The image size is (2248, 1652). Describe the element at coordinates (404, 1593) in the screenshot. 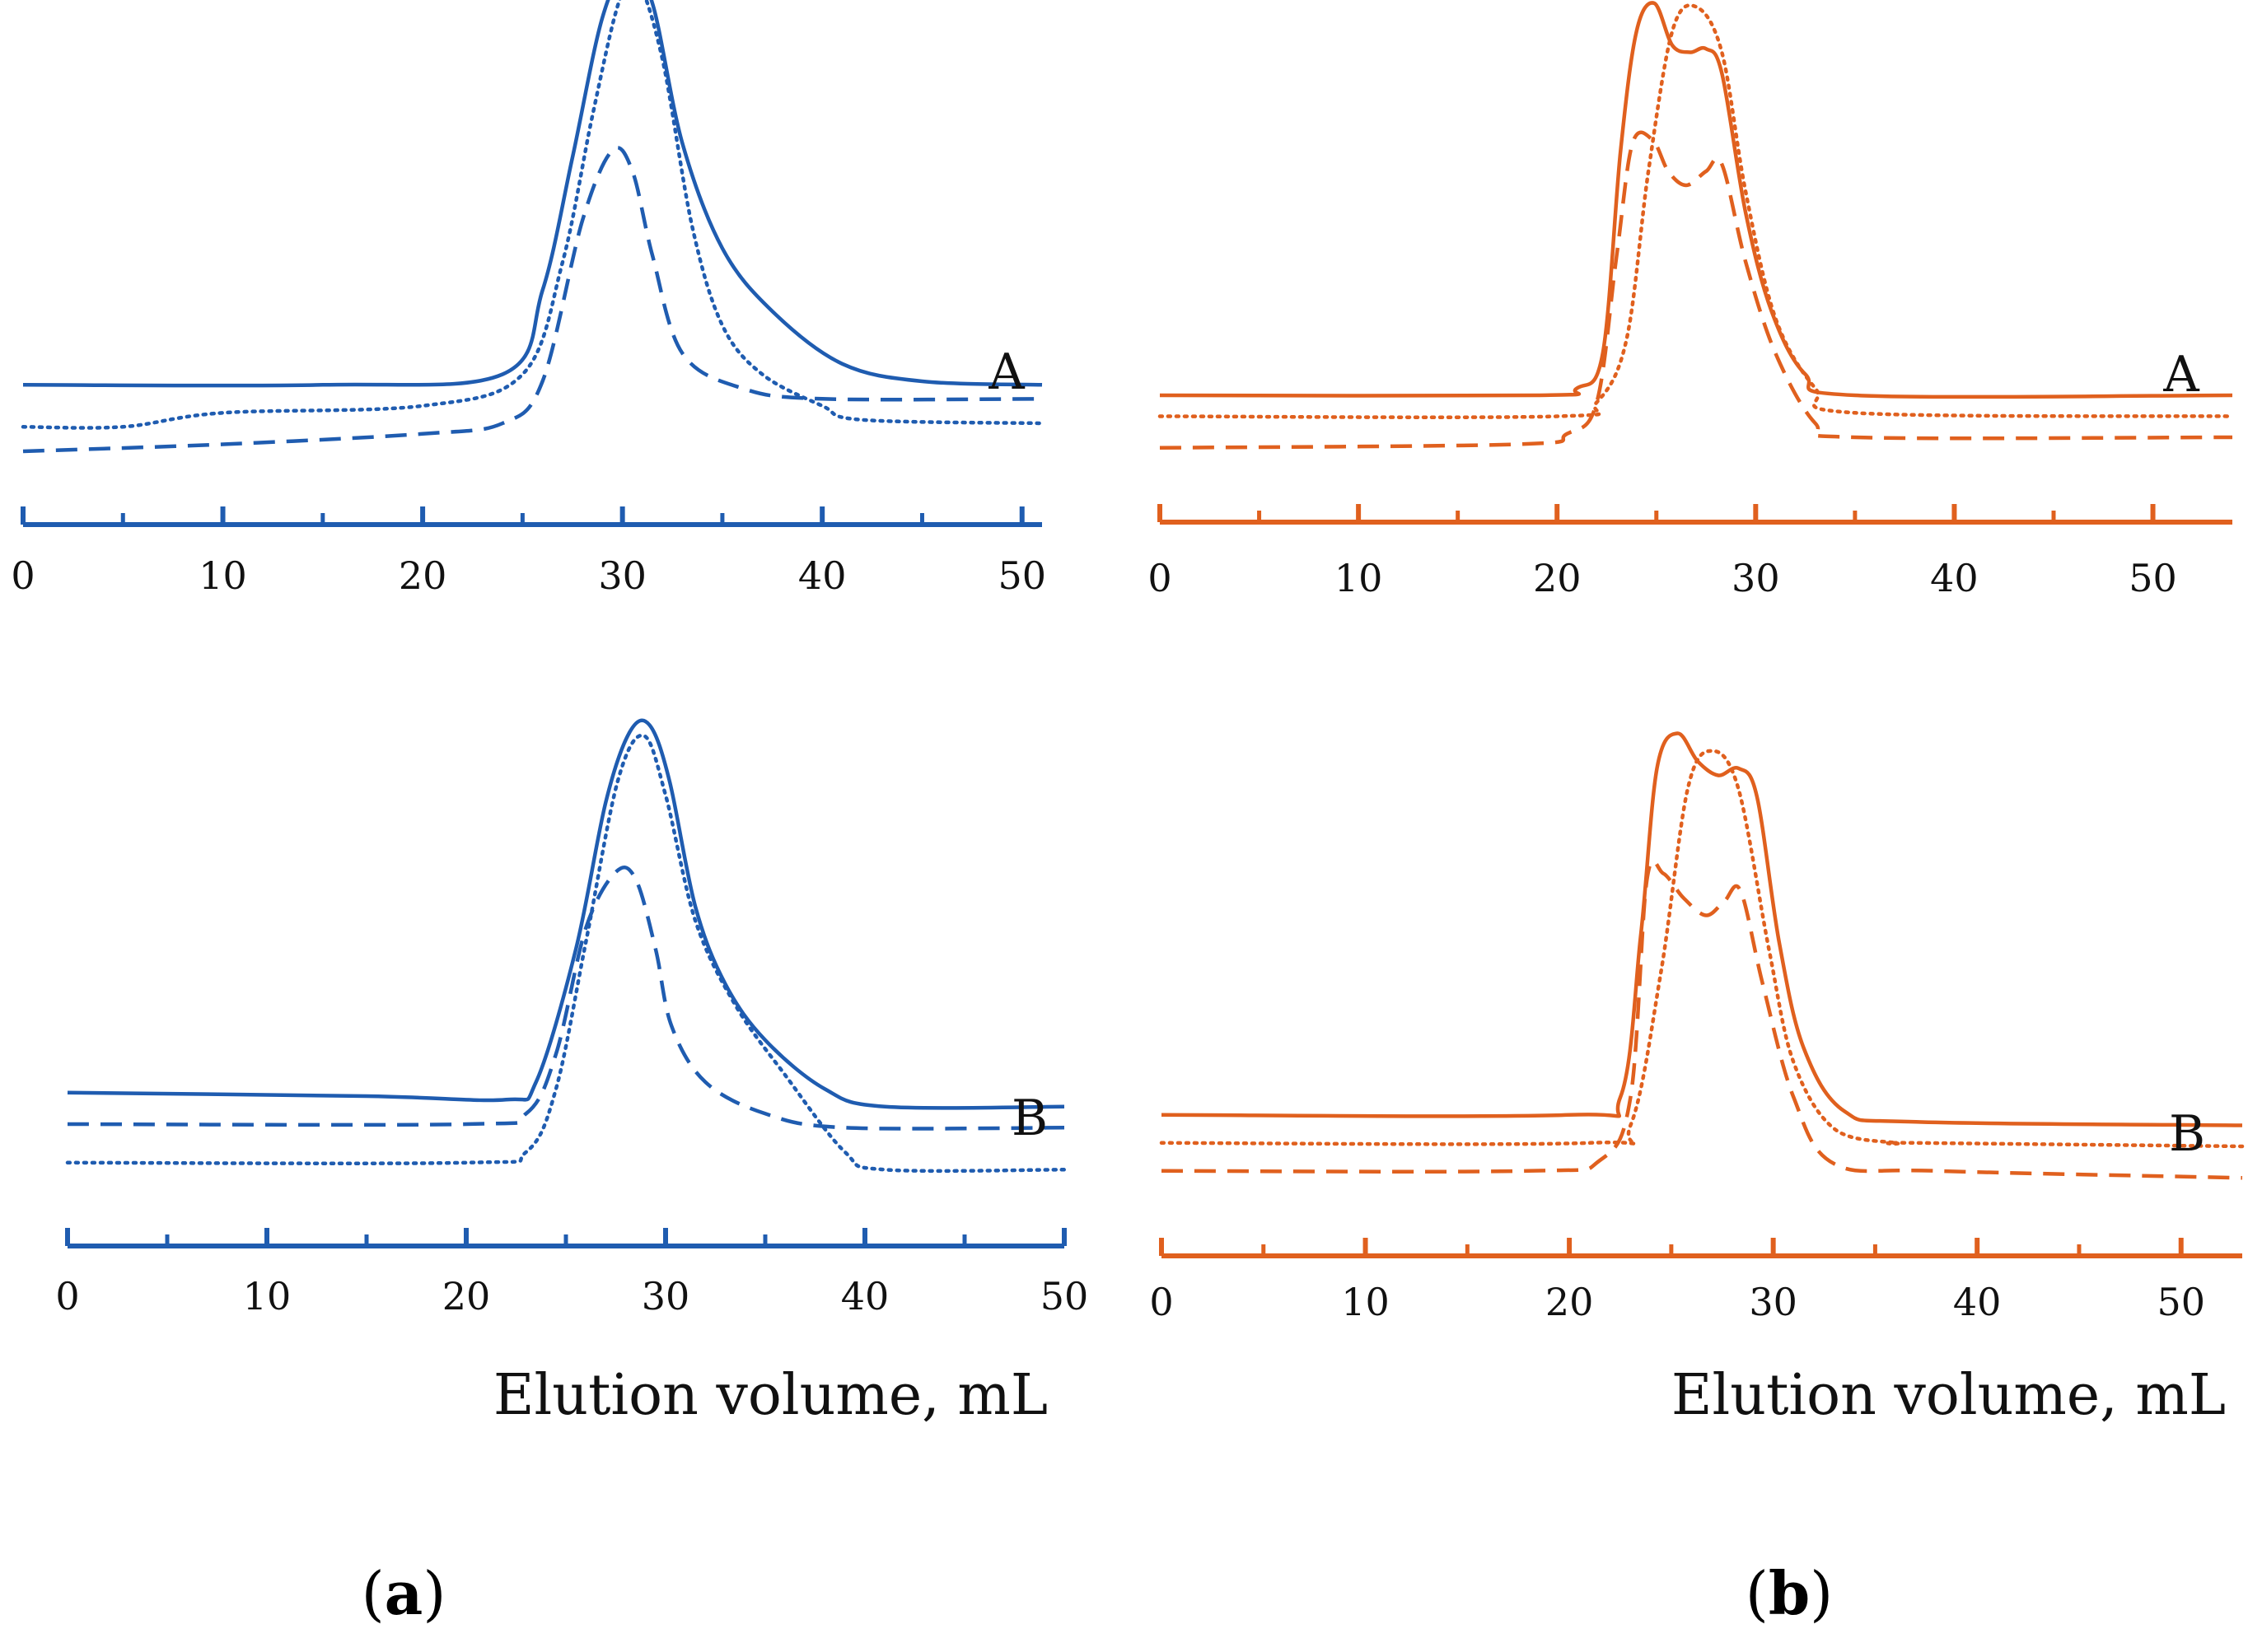

I see `caption-a: (a)` at that location.